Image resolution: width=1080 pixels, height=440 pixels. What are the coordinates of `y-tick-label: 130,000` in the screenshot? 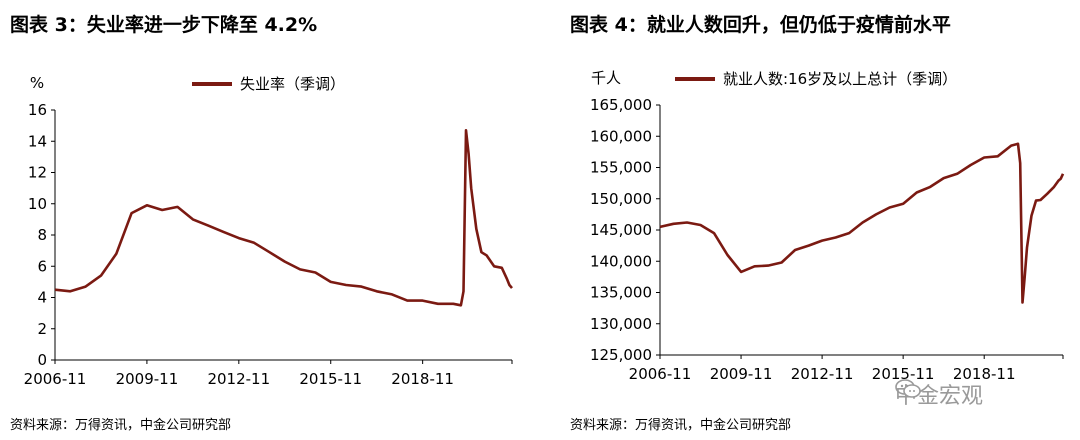 It's located at (621, 324).